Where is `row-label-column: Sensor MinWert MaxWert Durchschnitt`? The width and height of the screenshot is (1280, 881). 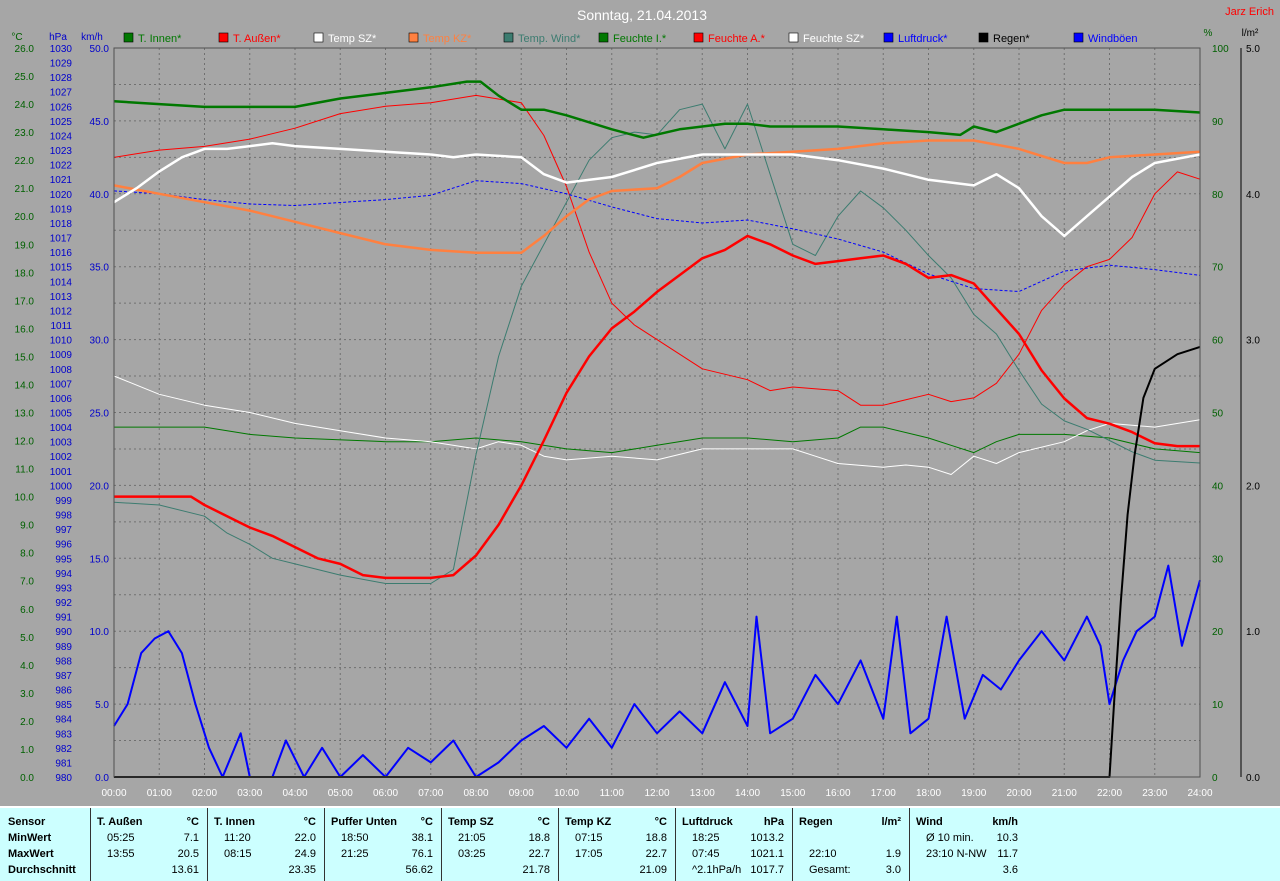
row-label-column: Sensor MinWert MaxWert Durchschnitt is located at coordinates (45, 844).